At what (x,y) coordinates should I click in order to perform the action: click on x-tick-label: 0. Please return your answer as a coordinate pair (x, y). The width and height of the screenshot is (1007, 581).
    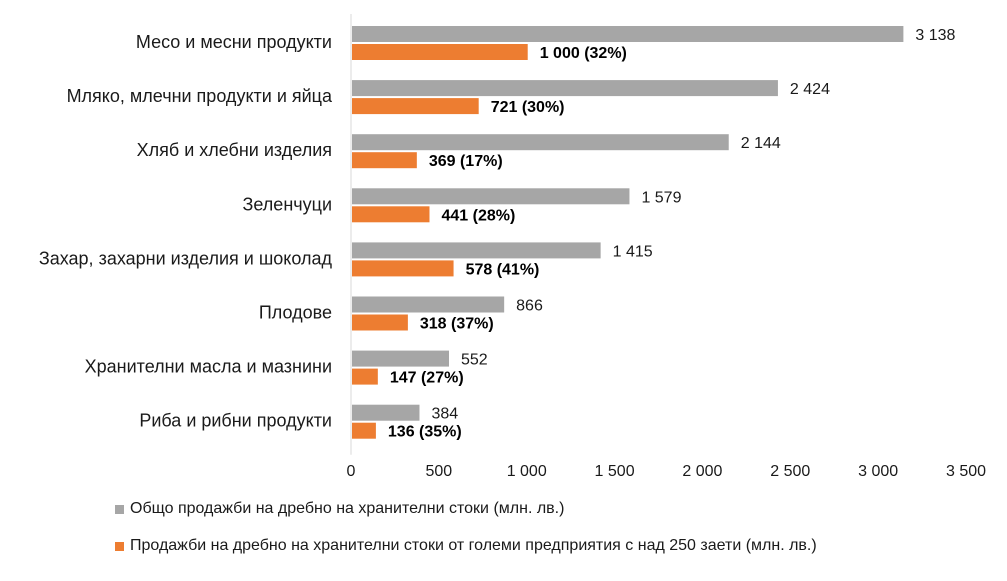
    Looking at the image, I should click on (351, 471).